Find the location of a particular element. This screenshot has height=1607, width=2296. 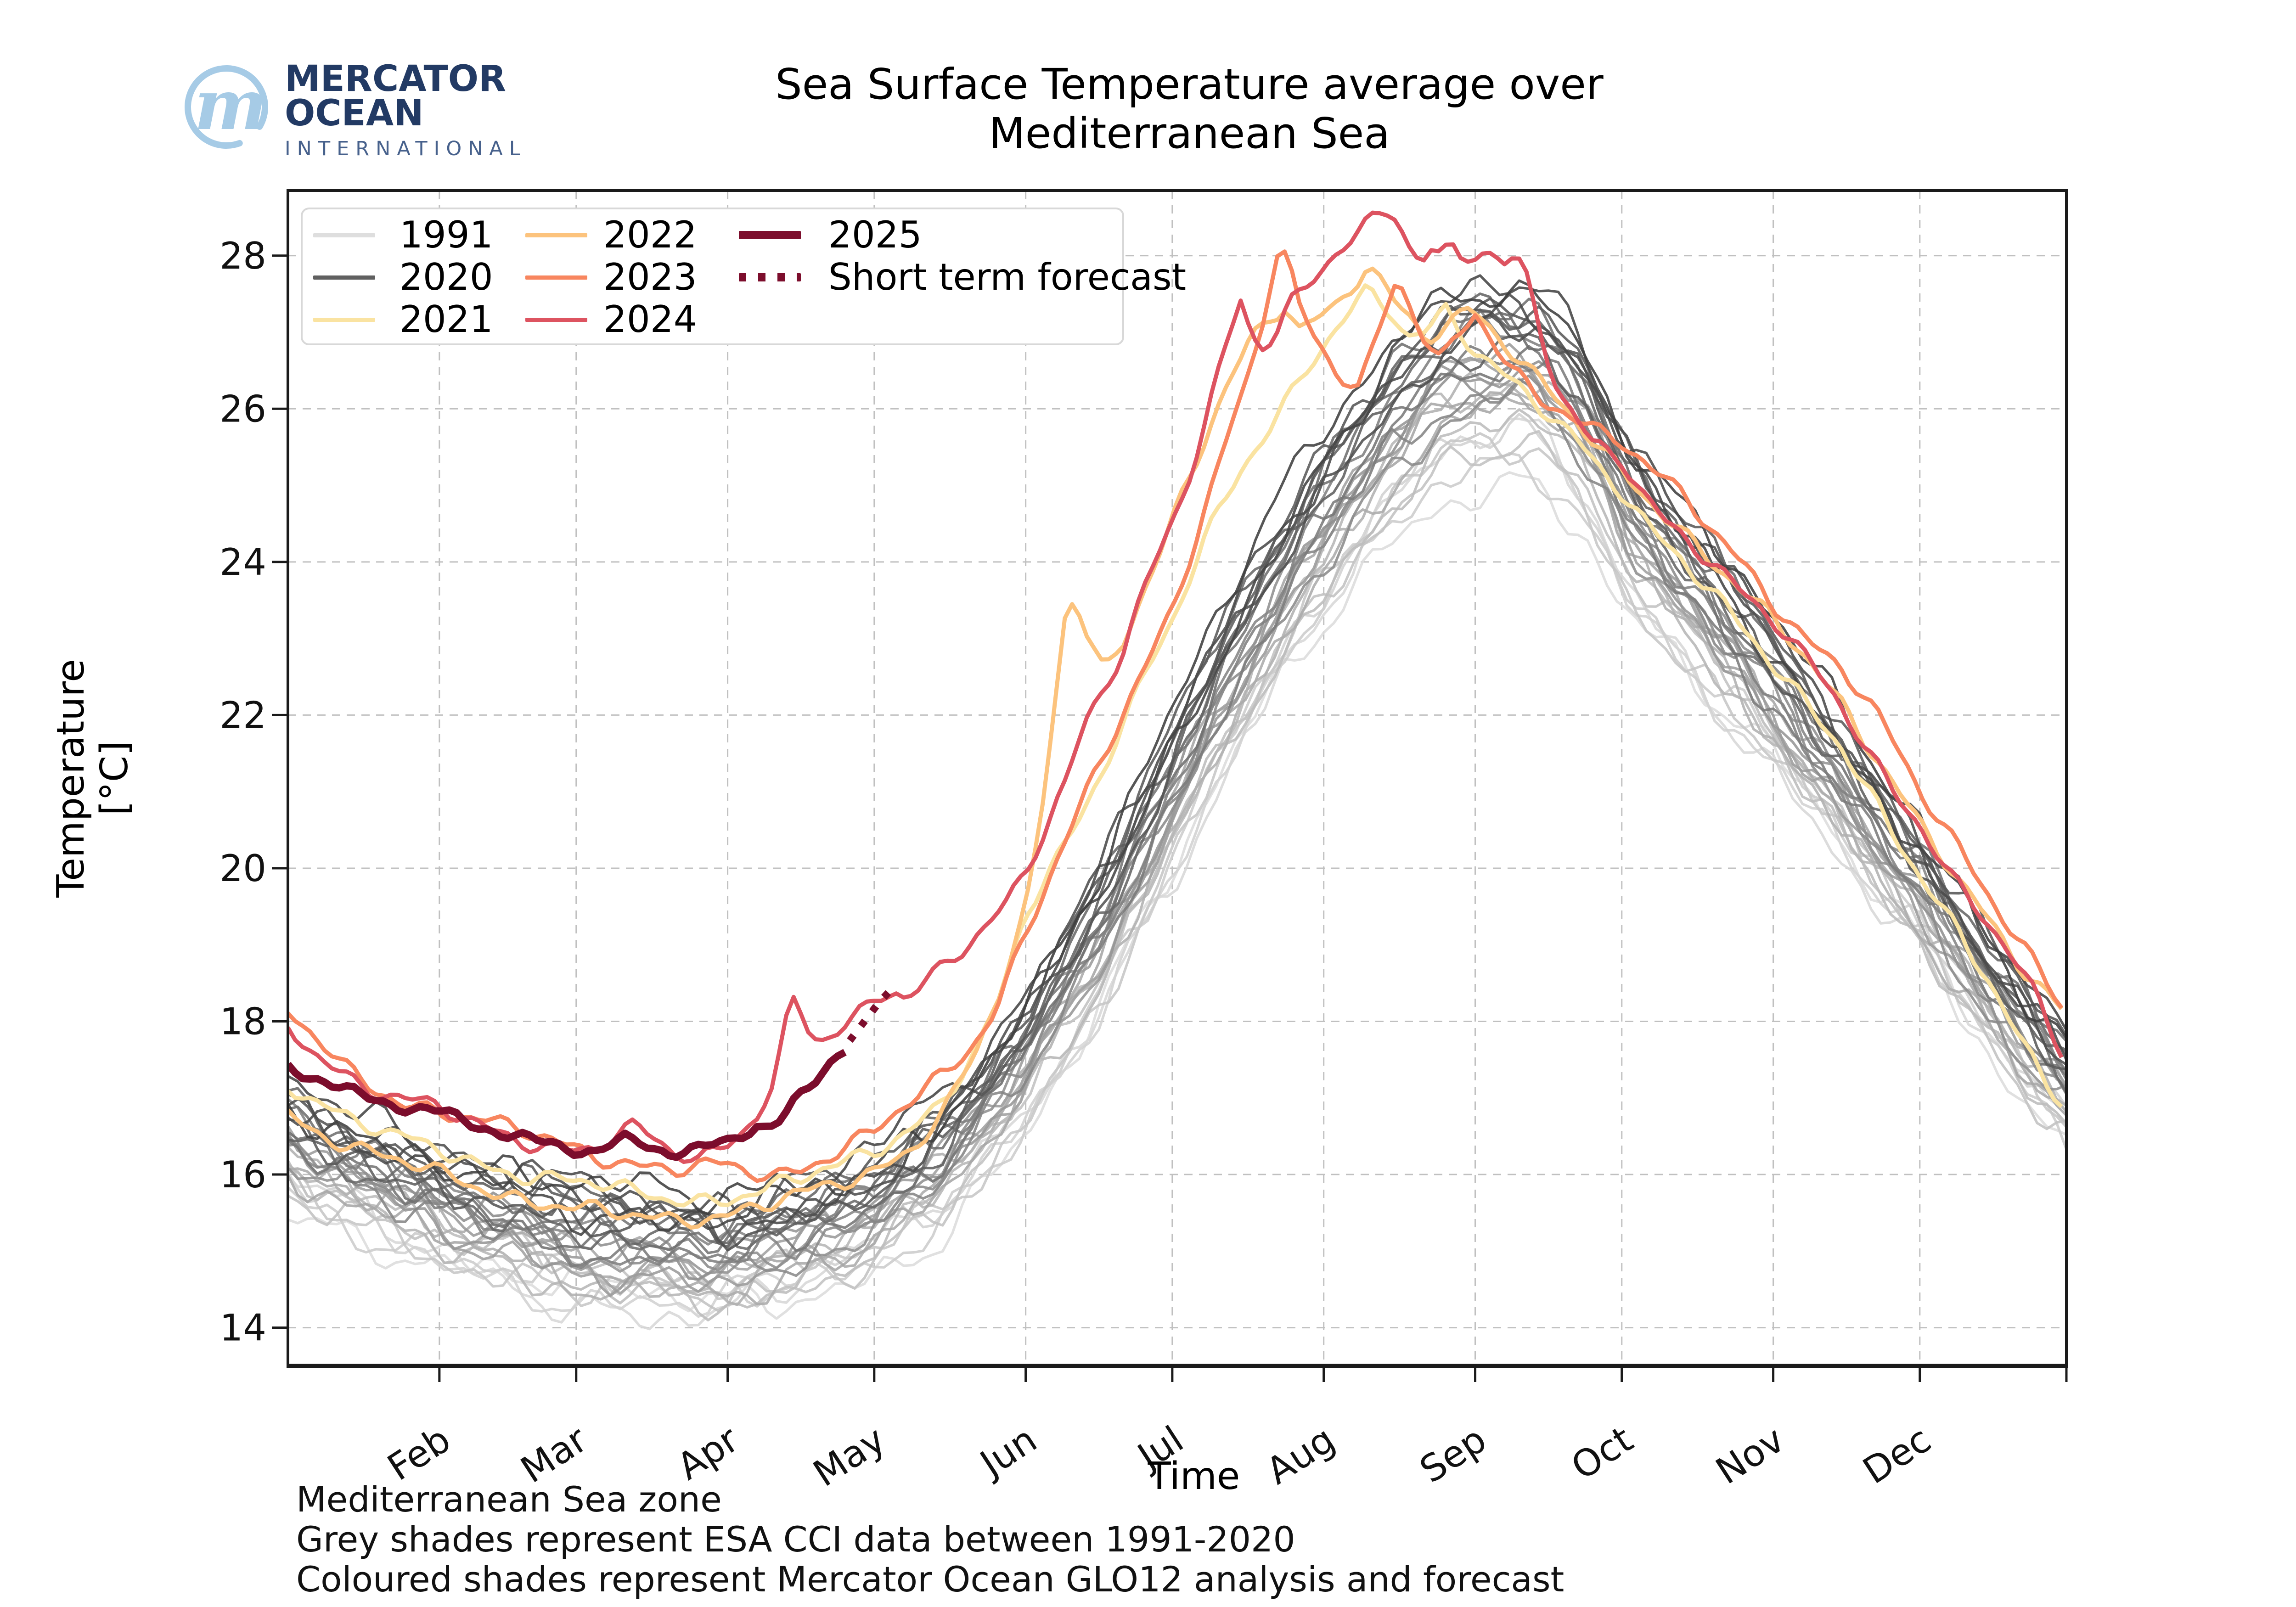

mercator-logo-mark-icon: m is located at coordinates (226, 107).